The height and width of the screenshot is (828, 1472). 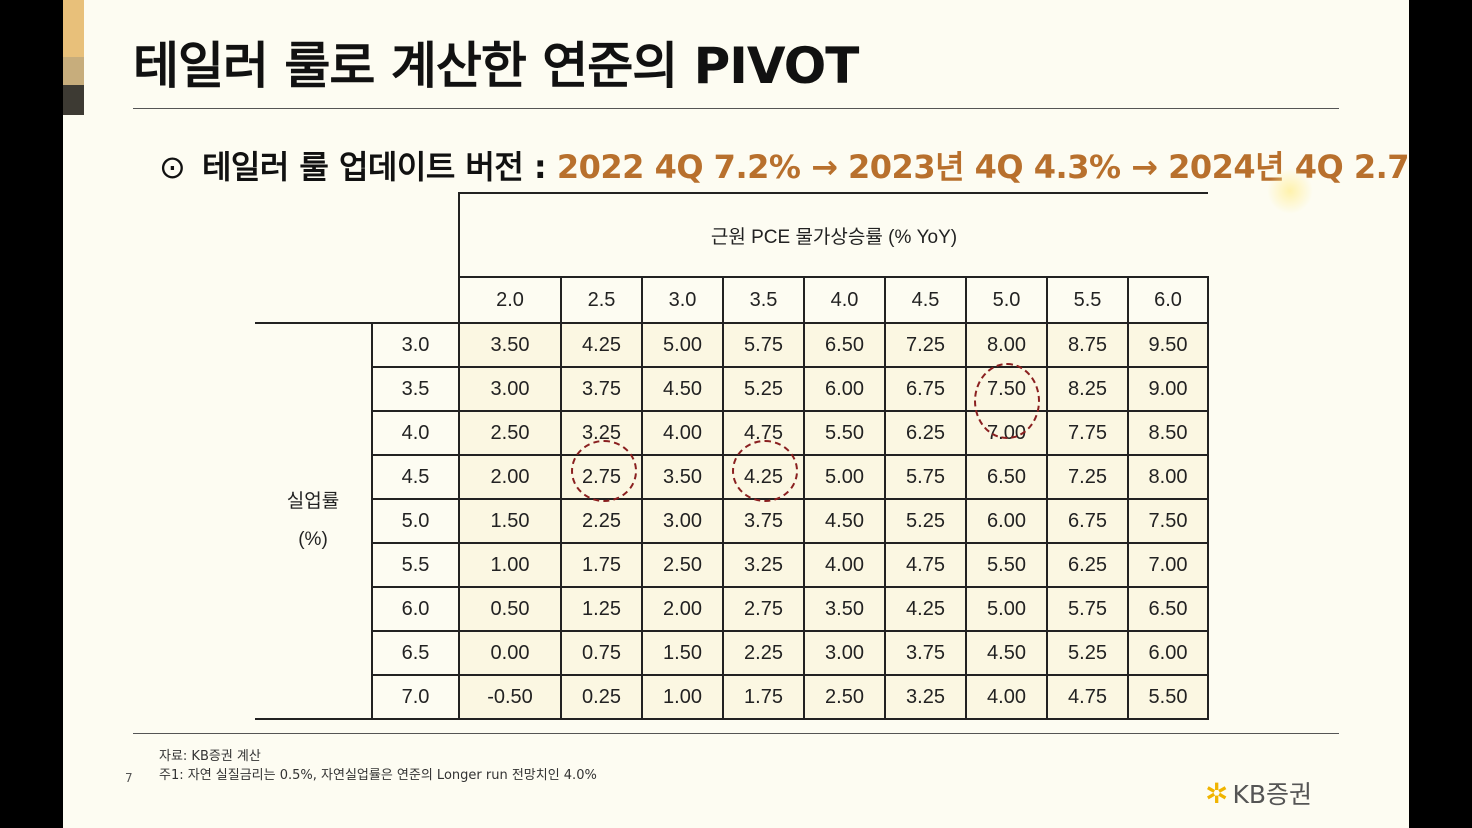 What do you see at coordinates (313, 539) in the screenshot?
I see `row-header-unit: (%)` at bounding box center [313, 539].